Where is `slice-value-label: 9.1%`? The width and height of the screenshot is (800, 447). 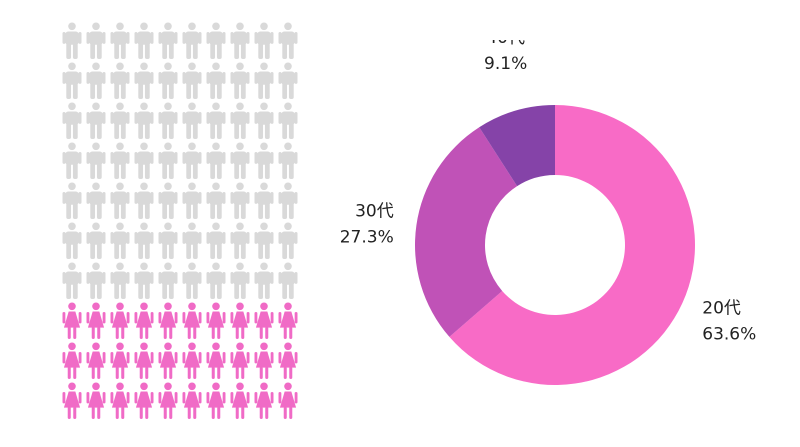
slice-value-label: 9.1% is located at coordinates (505, 64).